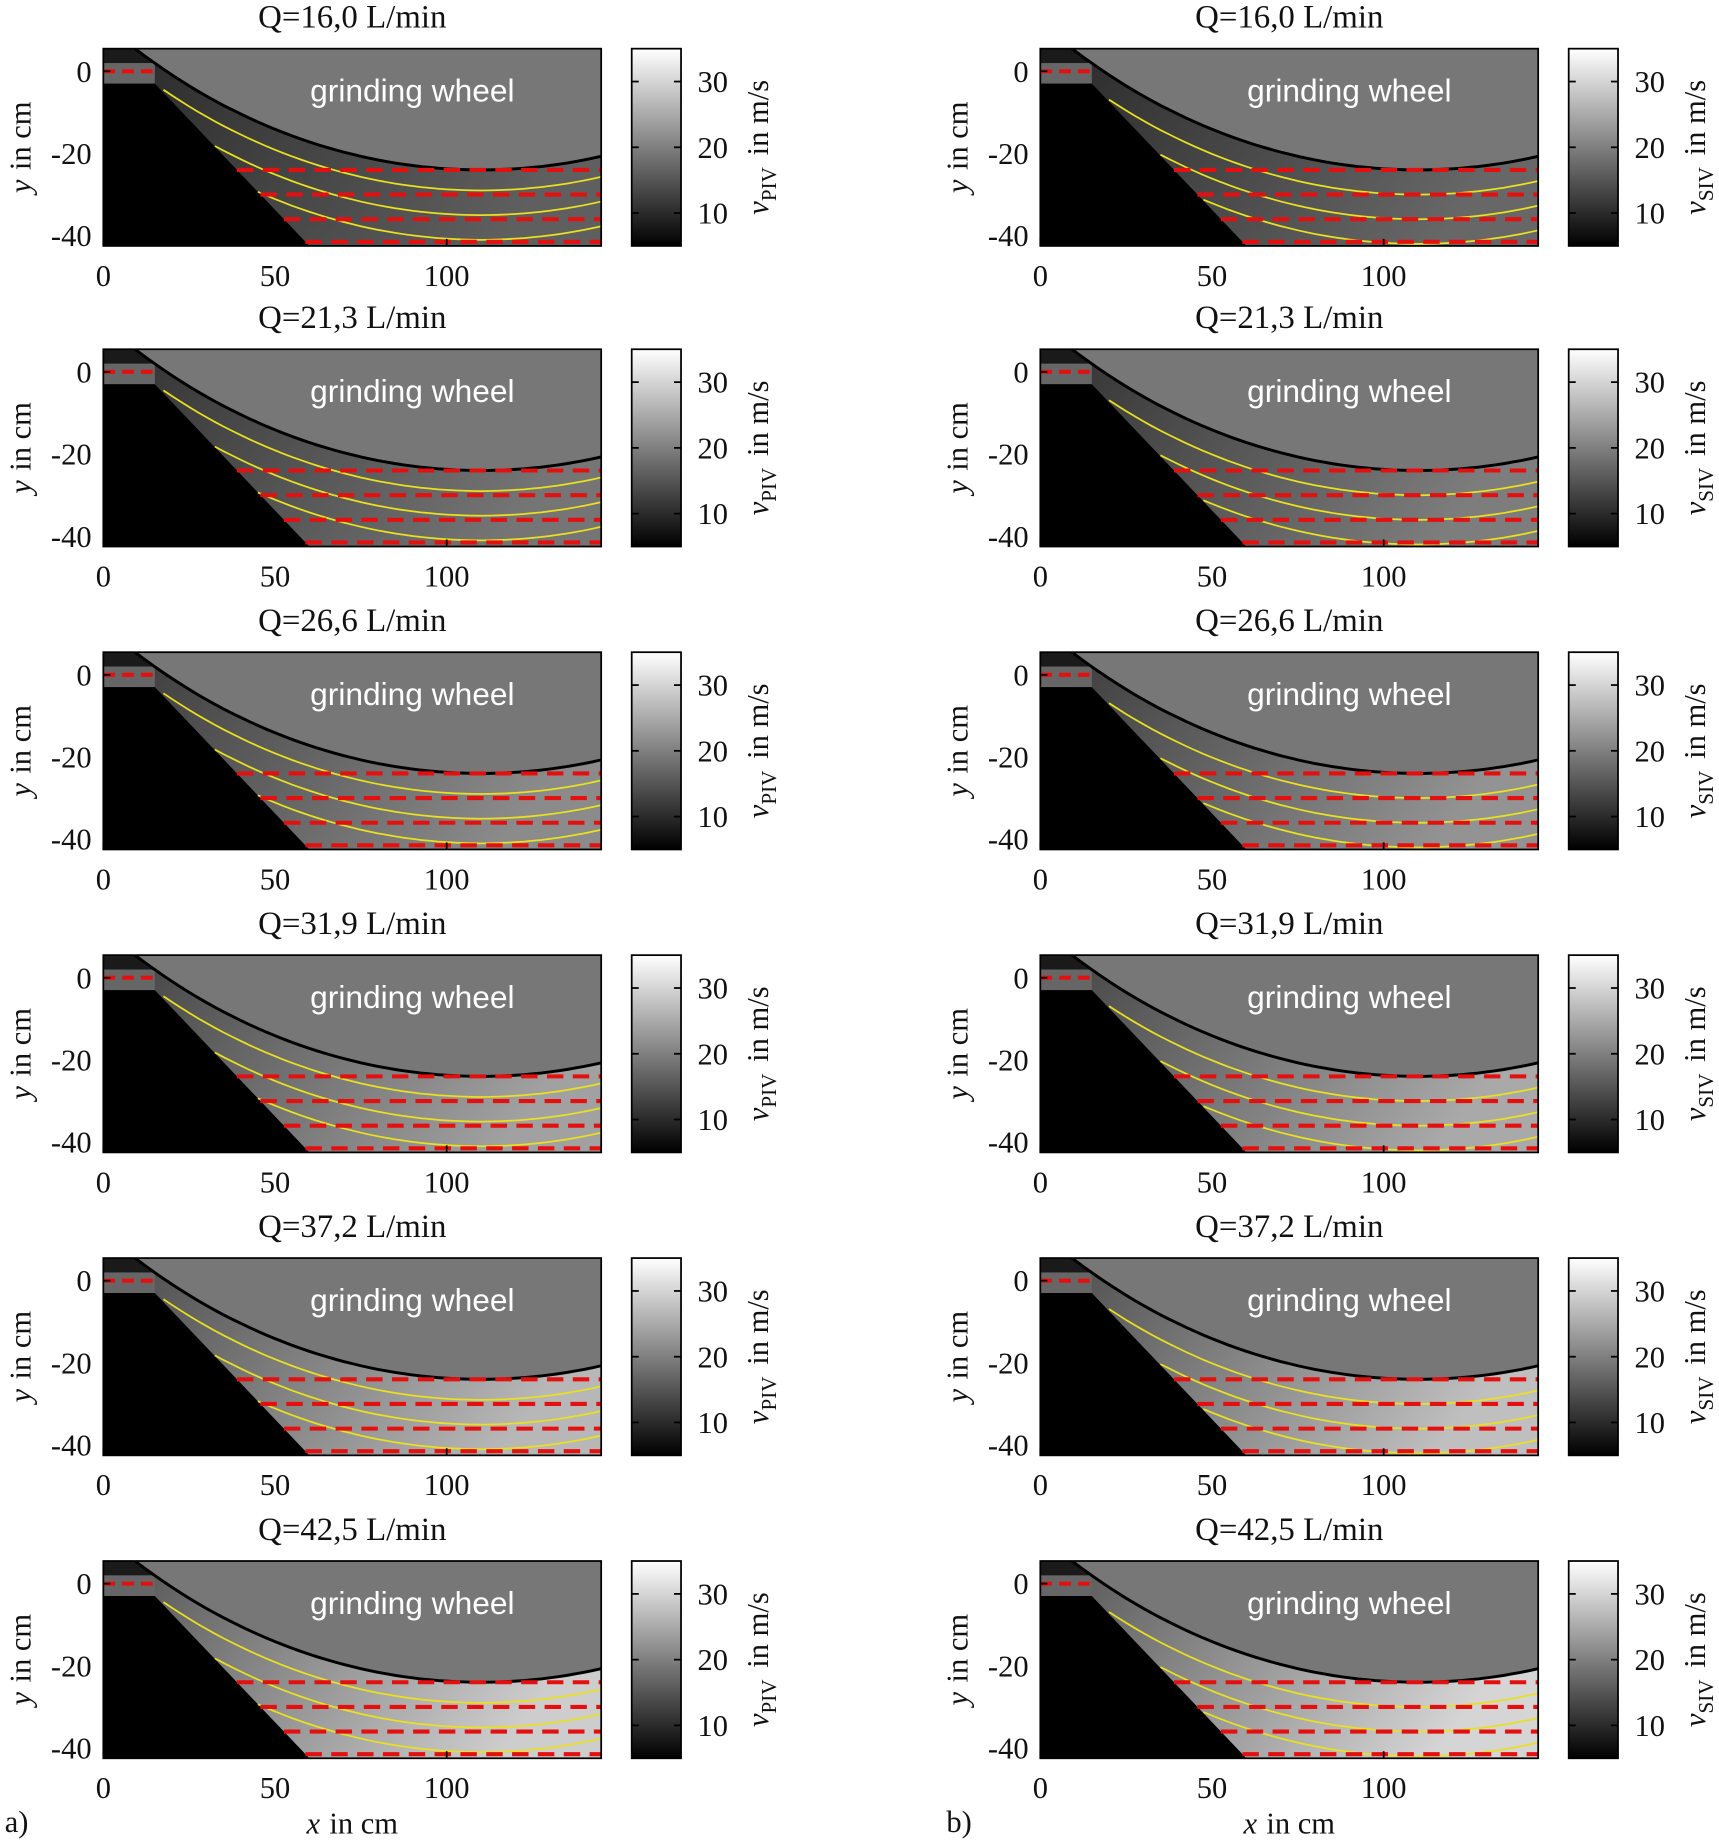 Image resolution: width=1719 pixels, height=1841 pixels. Describe the element at coordinates (1698, 1356) in the screenshot. I see `colorbar-label: vSIV in m/s` at that location.